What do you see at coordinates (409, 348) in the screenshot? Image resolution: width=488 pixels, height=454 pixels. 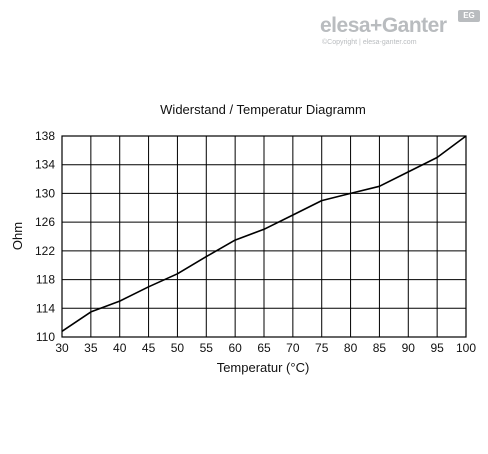 I see `x-tick-label: 90` at bounding box center [409, 348].